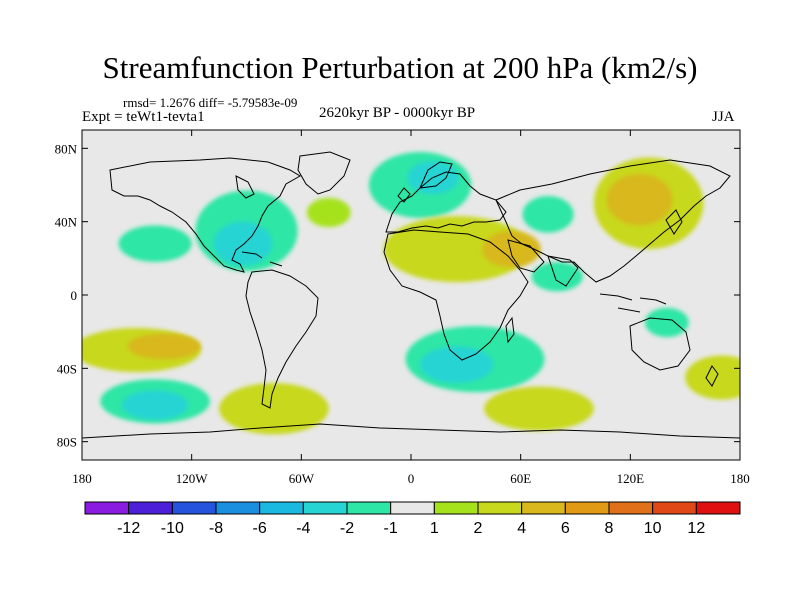  I want to click on y-tick-label: 40S, so click(67, 368).